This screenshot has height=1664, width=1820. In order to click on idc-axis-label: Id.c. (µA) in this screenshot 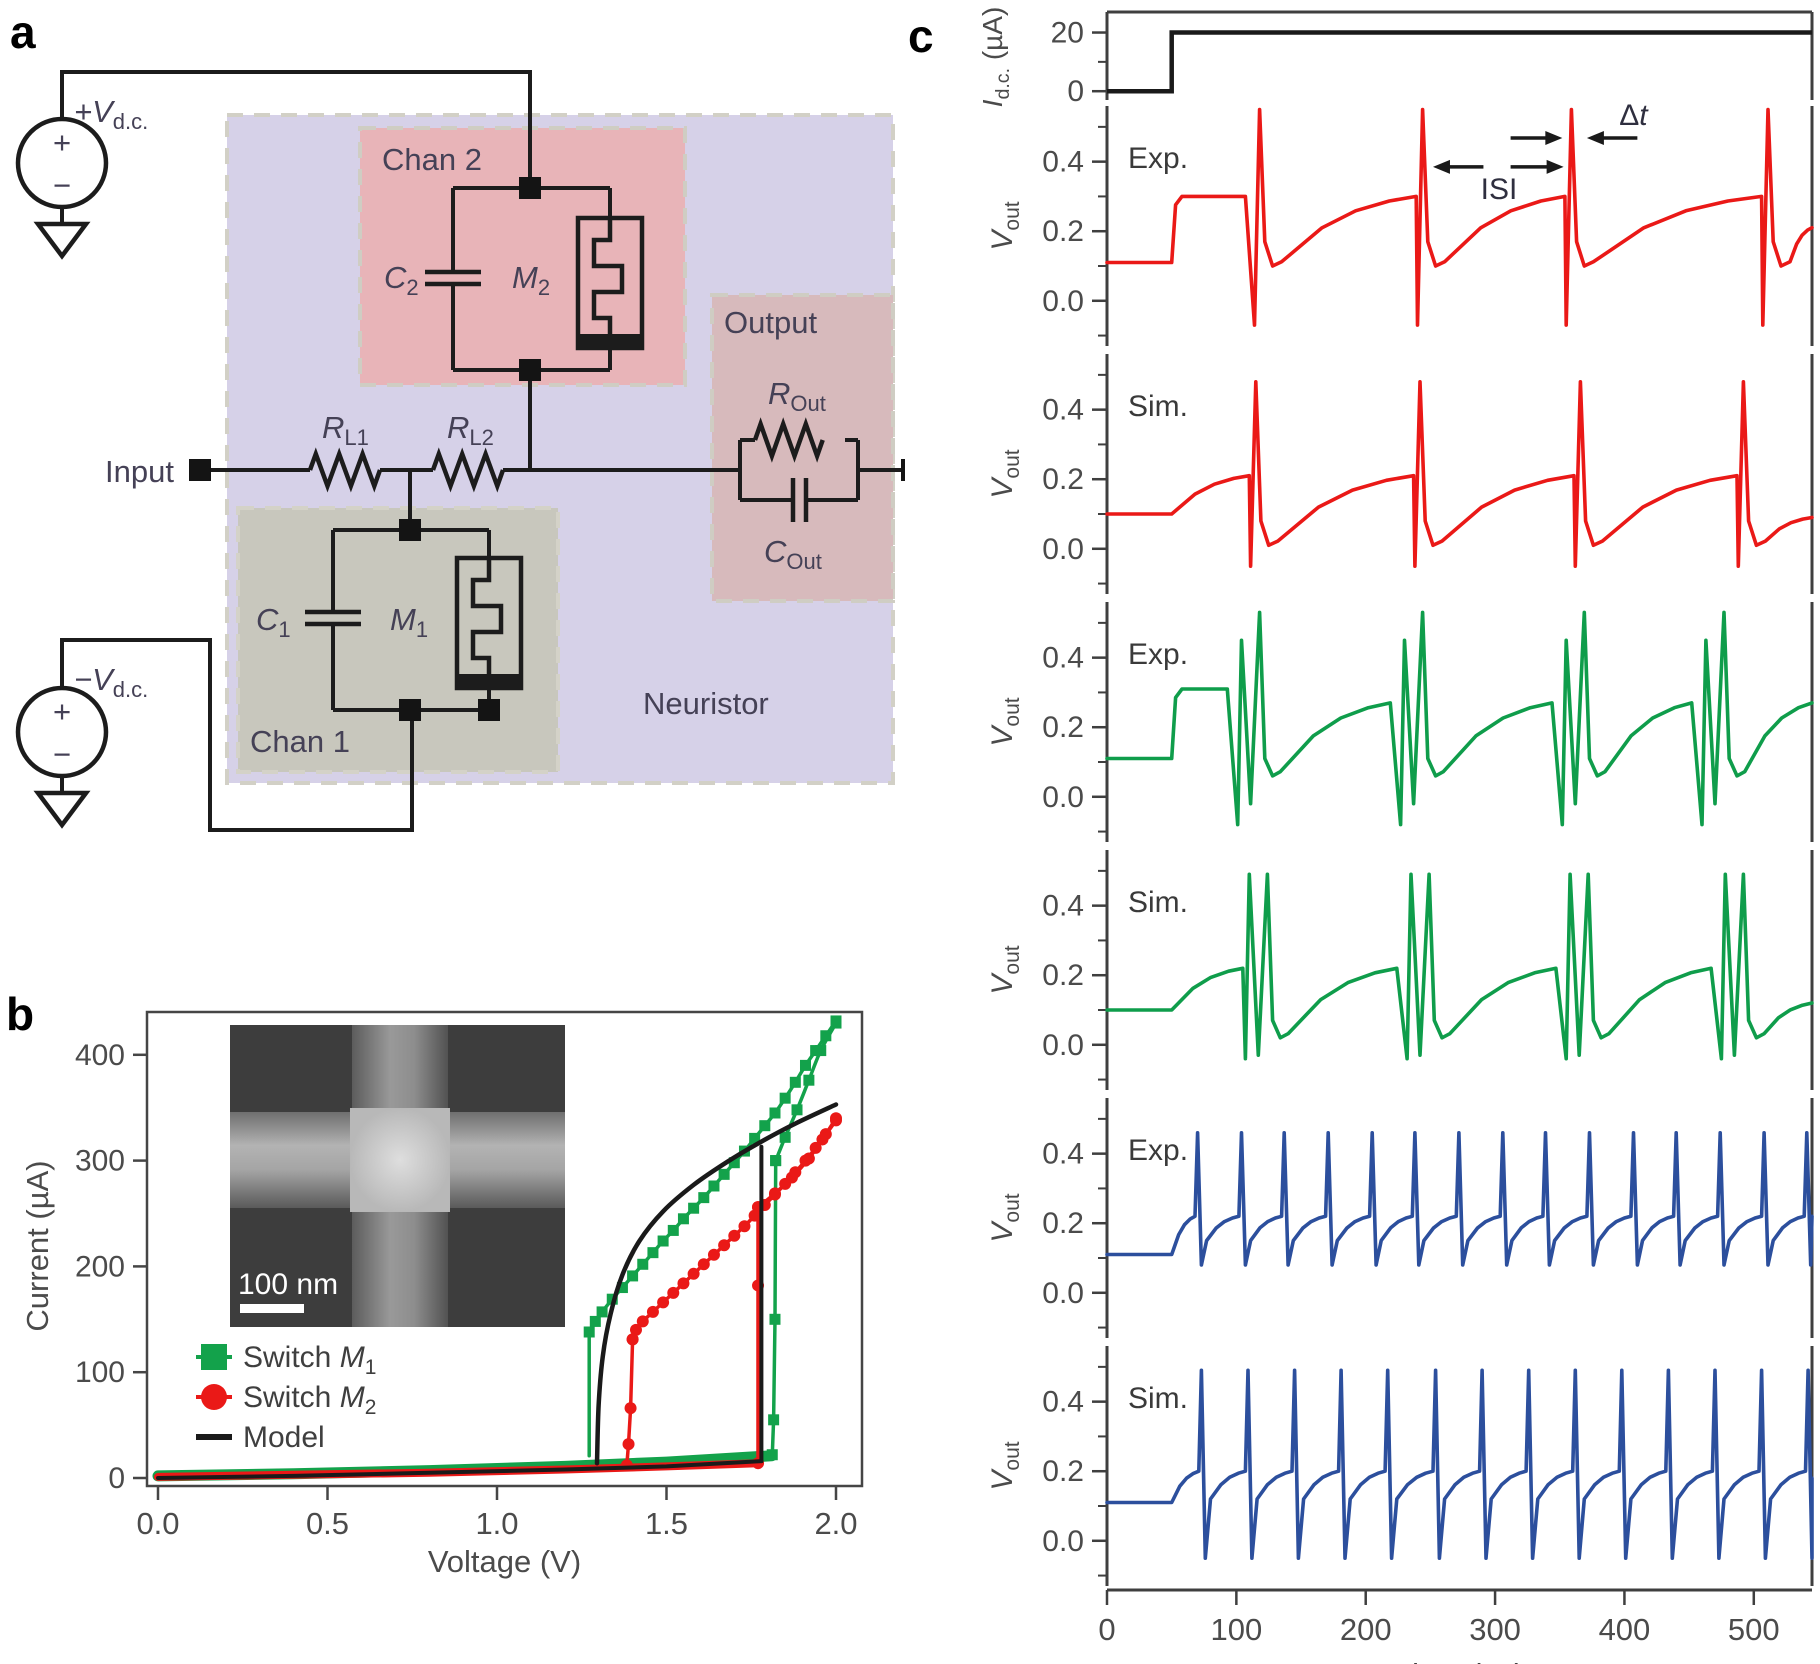, I will do `click(995, 57)`.